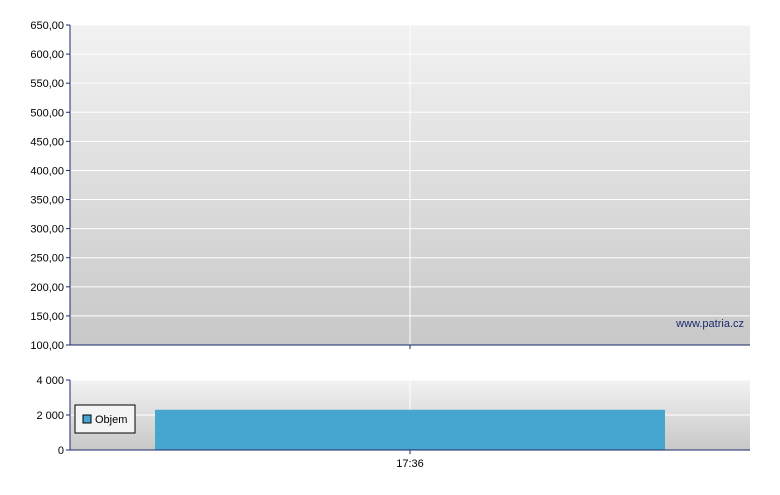 This screenshot has height=495, width=780. What do you see at coordinates (47, 317) in the screenshot?
I see `price-y-tick-label: 150,00` at bounding box center [47, 317].